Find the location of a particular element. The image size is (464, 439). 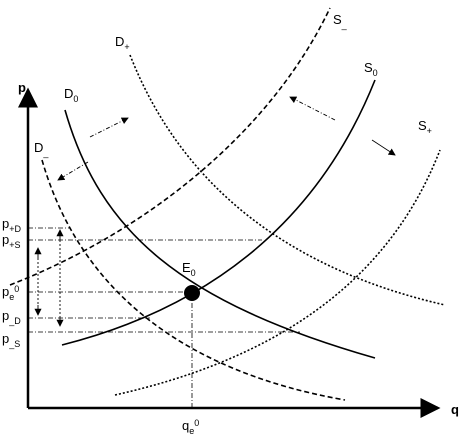

price-label: p_D is located at coordinates (11, 317).